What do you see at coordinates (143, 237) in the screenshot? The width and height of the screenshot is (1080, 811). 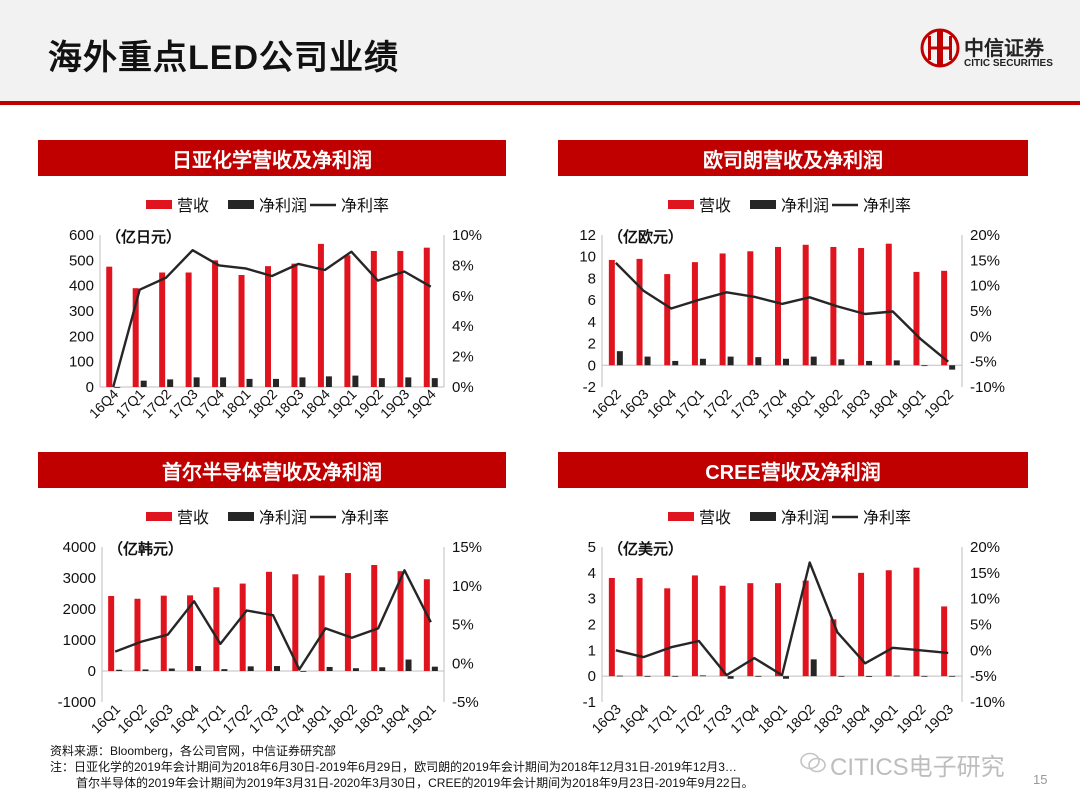 I see `unit-label: （亿日元）` at bounding box center [143, 237].